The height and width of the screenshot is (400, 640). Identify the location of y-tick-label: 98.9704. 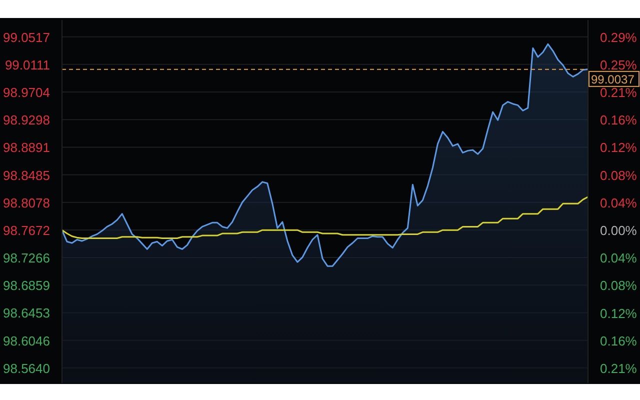
(26, 92).